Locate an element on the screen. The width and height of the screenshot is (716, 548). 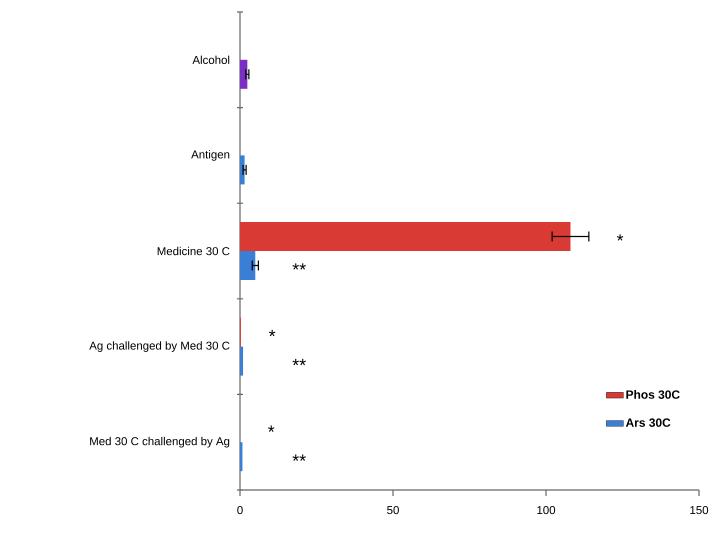
legend-label: Phos 30C is located at coordinates (653, 394).